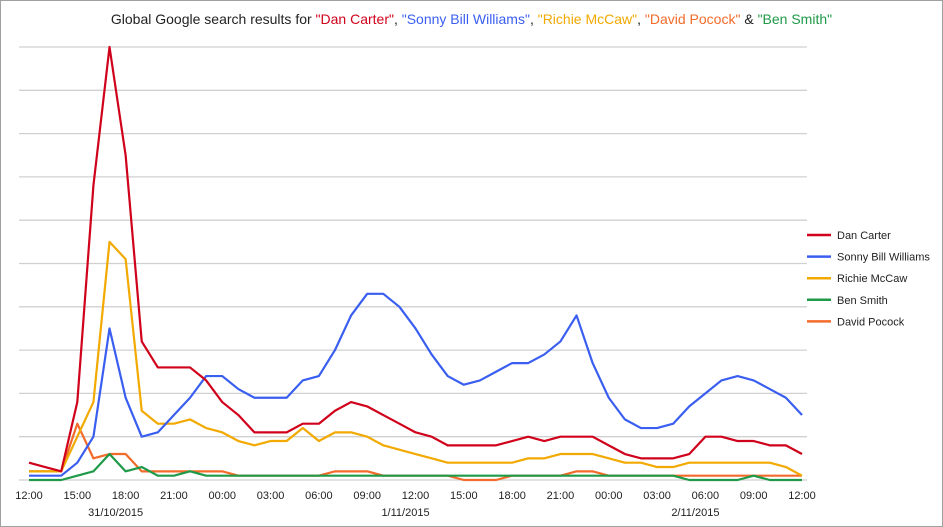 Image resolution: width=943 pixels, height=527 pixels. I want to click on legend-label: Ben Smith, so click(862, 301).